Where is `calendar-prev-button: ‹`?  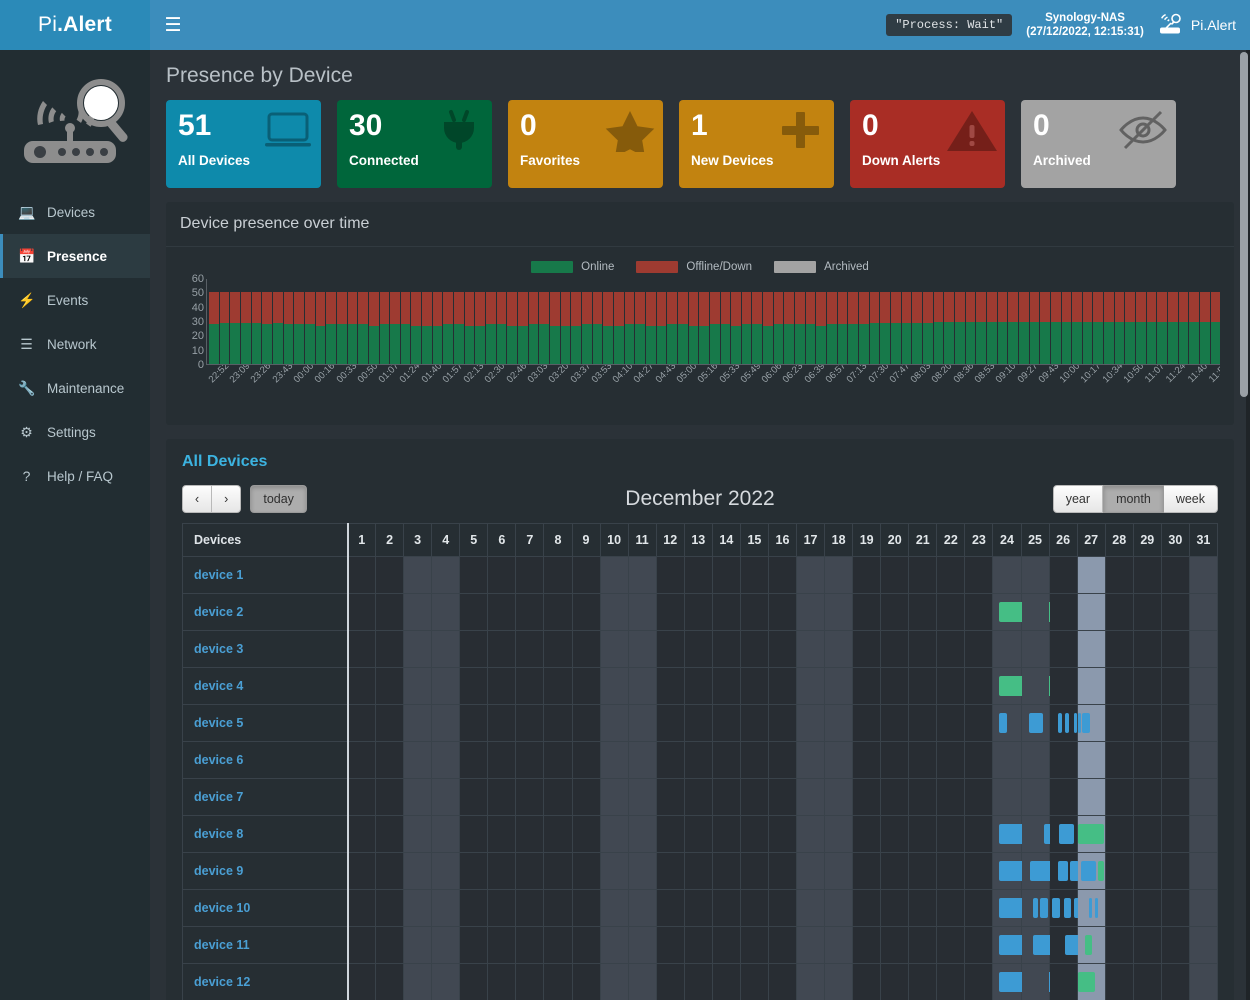
calendar-prev-button: ‹ is located at coordinates (197, 499).